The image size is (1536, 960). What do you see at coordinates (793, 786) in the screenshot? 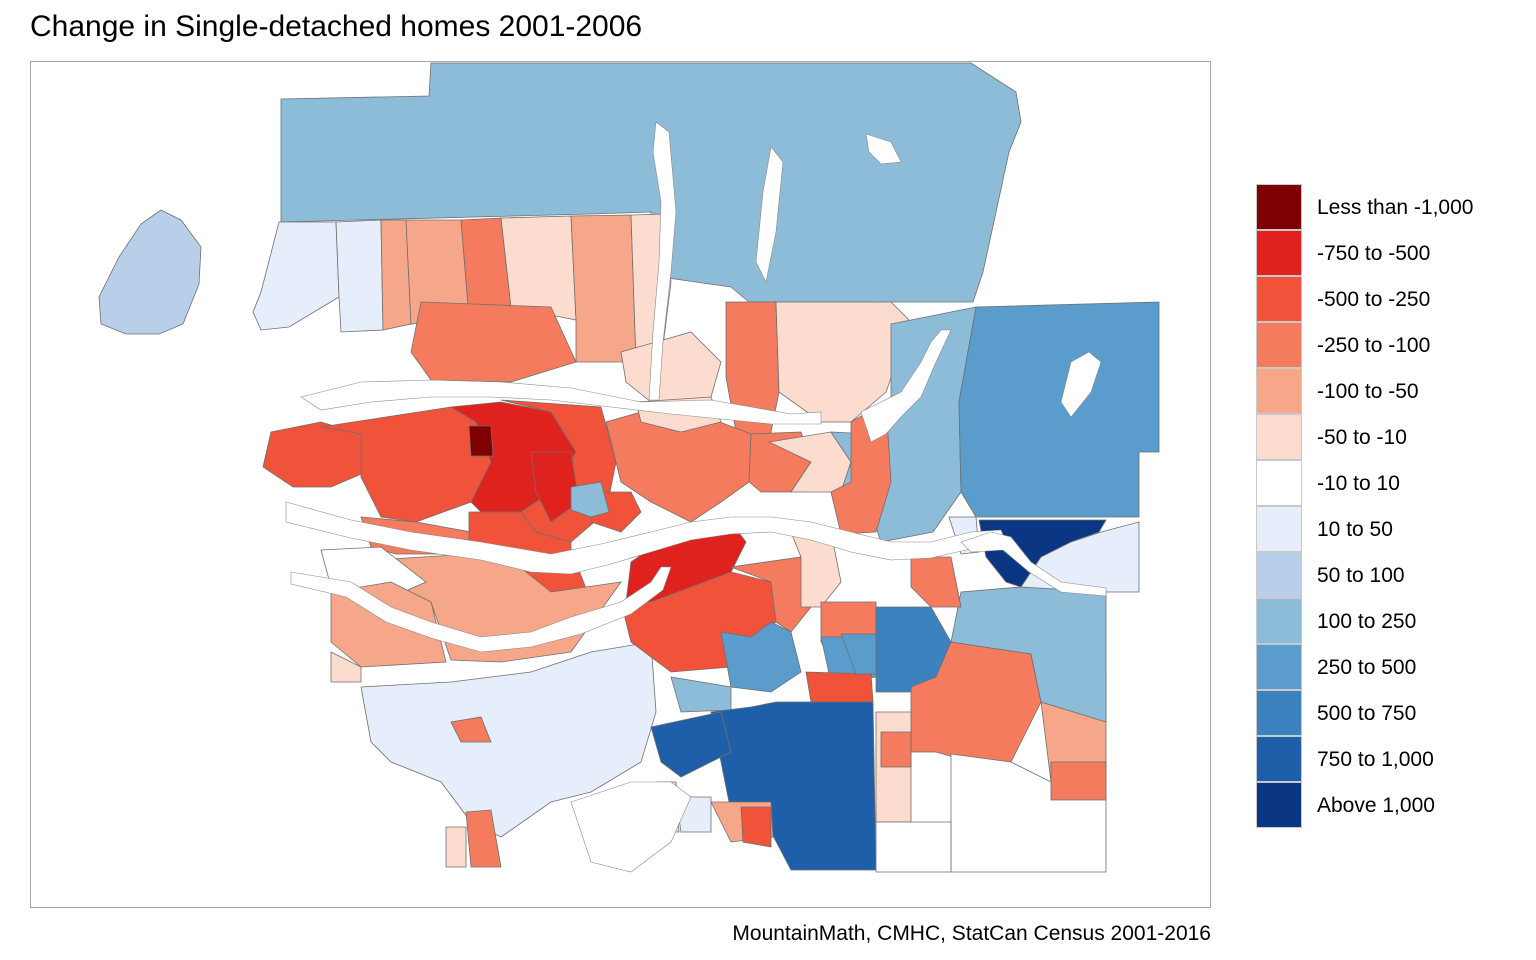
I see `region-south-surrey` at bounding box center [793, 786].